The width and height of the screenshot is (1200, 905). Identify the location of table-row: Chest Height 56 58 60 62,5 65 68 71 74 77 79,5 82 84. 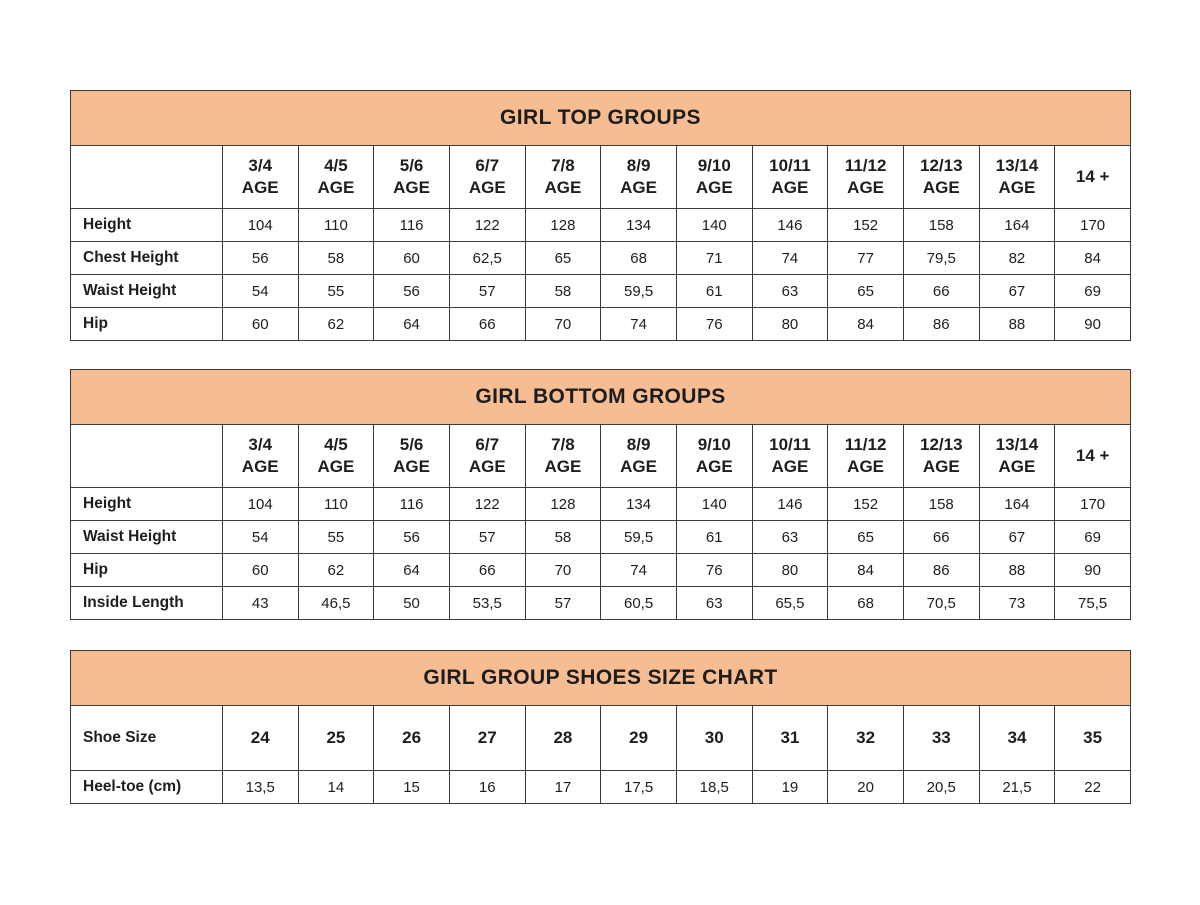
(600, 258).